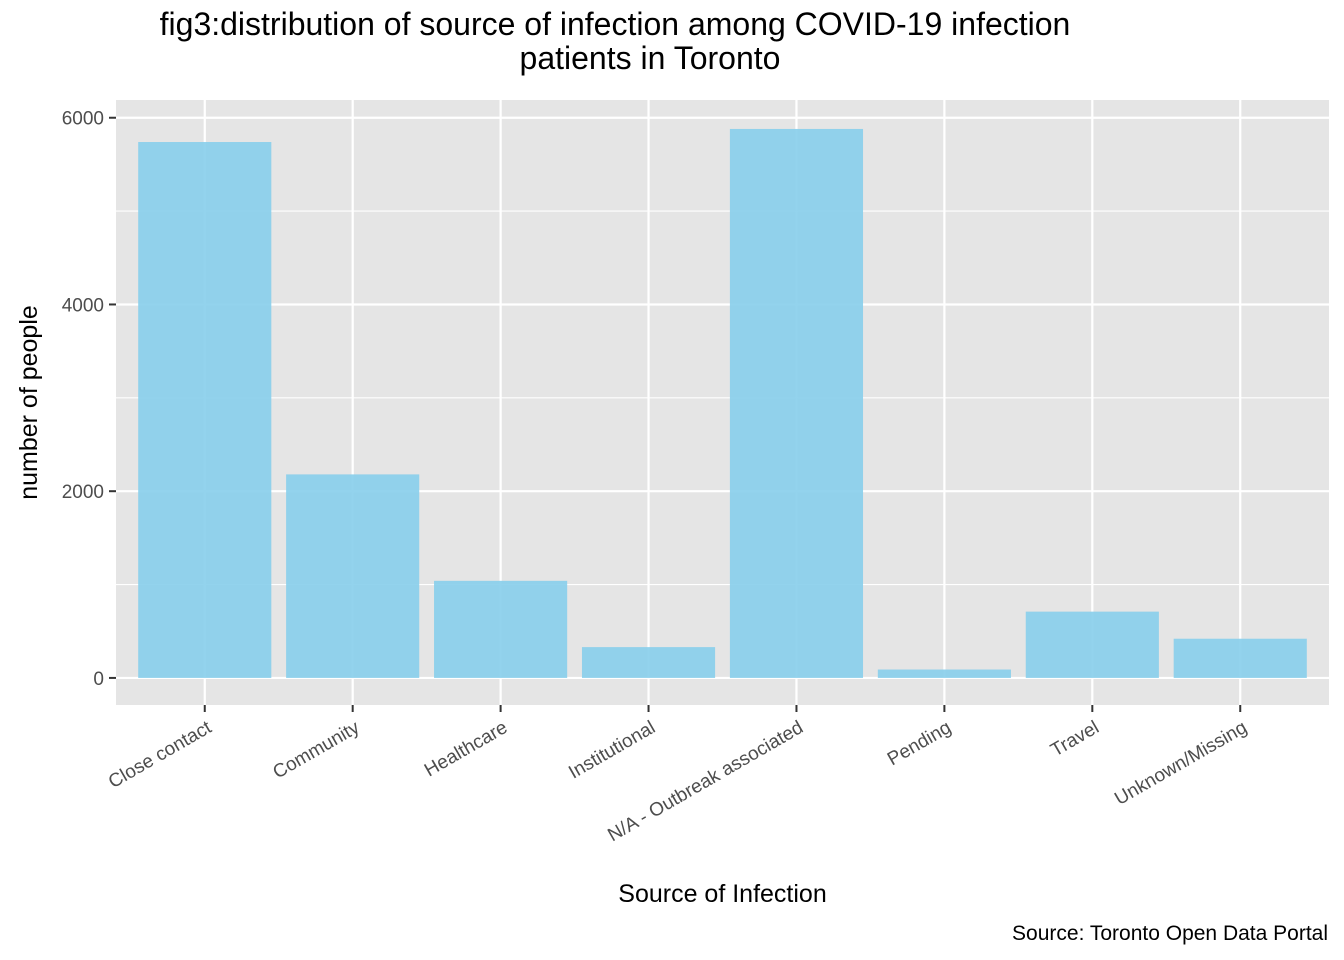 The image size is (1344, 960). What do you see at coordinates (466, 749) in the screenshot?
I see `x-tick-label: Healthcare` at bounding box center [466, 749].